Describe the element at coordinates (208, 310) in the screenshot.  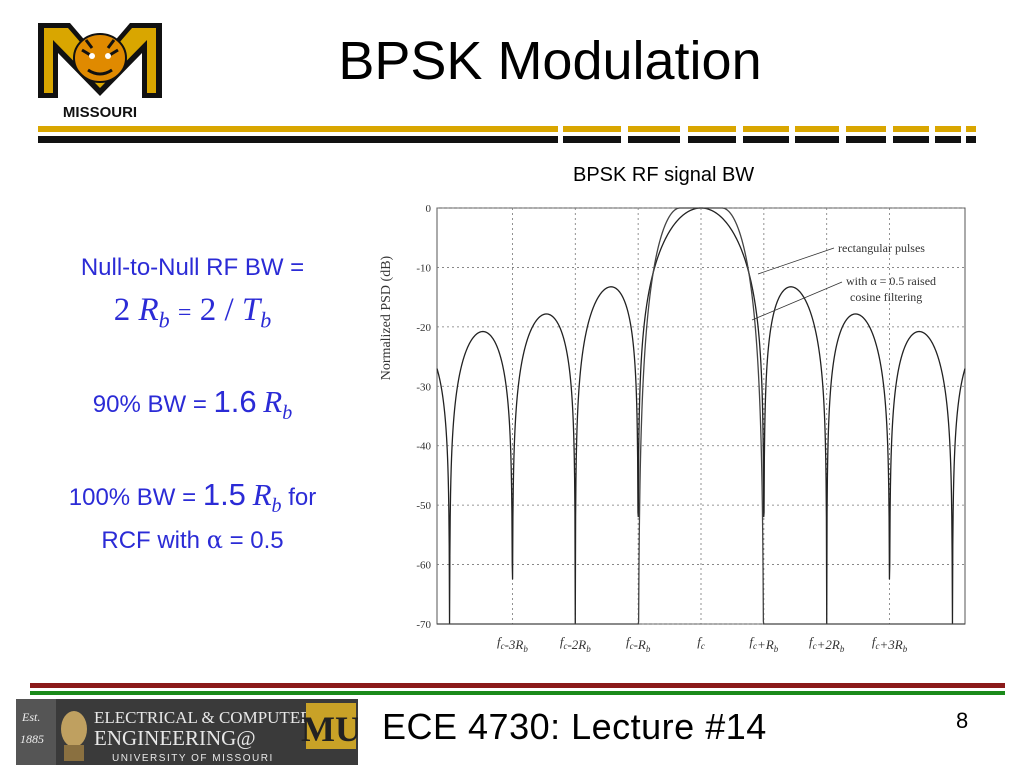
I see `nn-two-b: 2` at that location.